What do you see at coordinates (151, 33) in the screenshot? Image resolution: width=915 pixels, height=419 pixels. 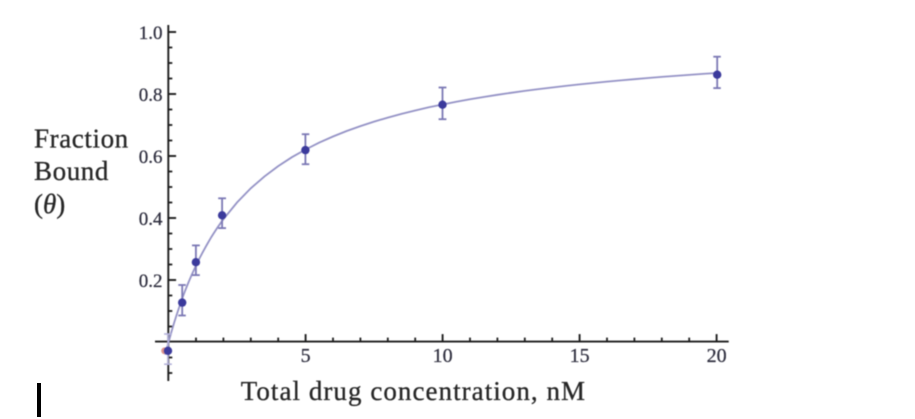 I see `svg-text: 1.0` at bounding box center [151, 33].